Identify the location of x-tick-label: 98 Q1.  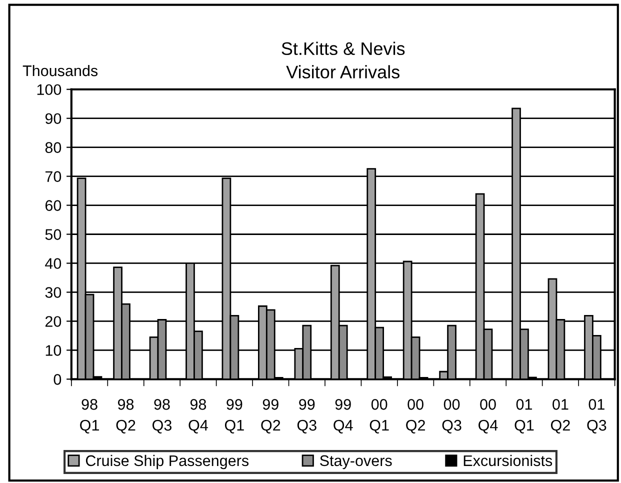
(89, 416).